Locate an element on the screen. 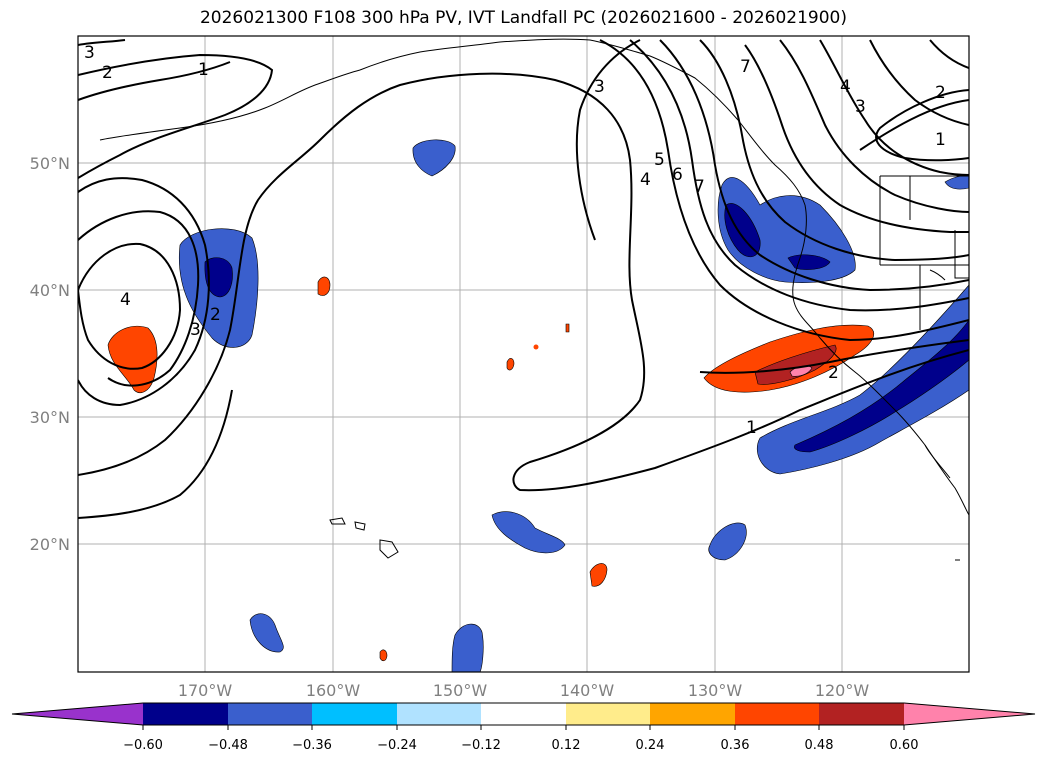  colorbar-extend-high is located at coordinates (969, 714).